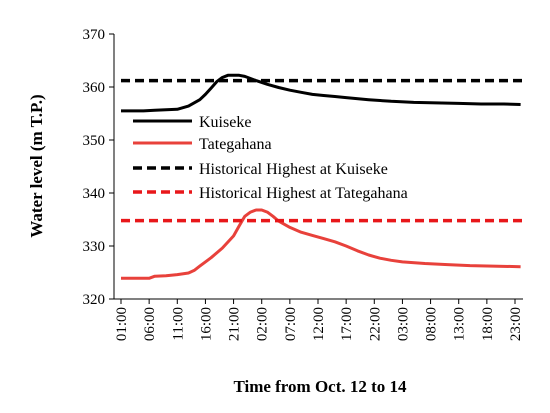  What do you see at coordinates (94, 194) in the screenshot?
I see `y-tick-label: 340` at bounding box center [94, 194].